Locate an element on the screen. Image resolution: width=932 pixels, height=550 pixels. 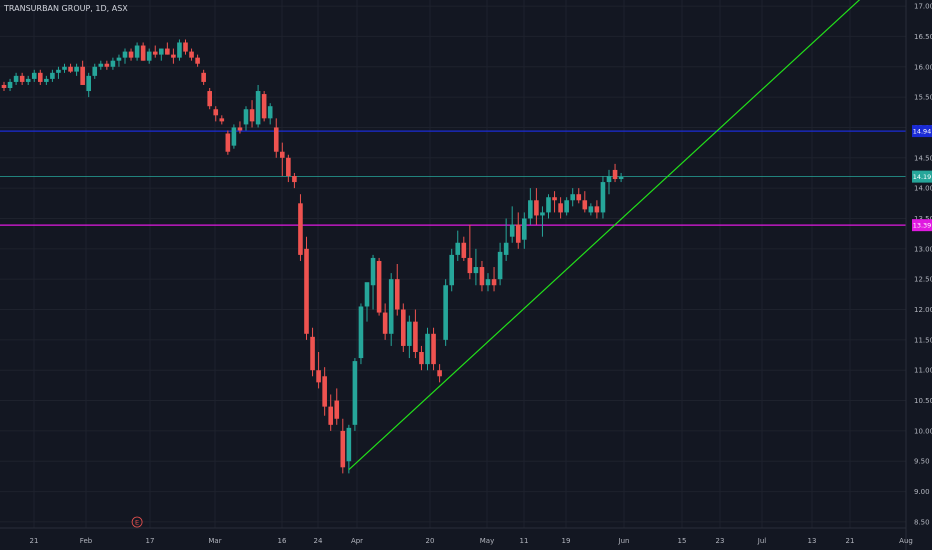
y-tick-label: 9.50 is located at coordinates (922, 462).